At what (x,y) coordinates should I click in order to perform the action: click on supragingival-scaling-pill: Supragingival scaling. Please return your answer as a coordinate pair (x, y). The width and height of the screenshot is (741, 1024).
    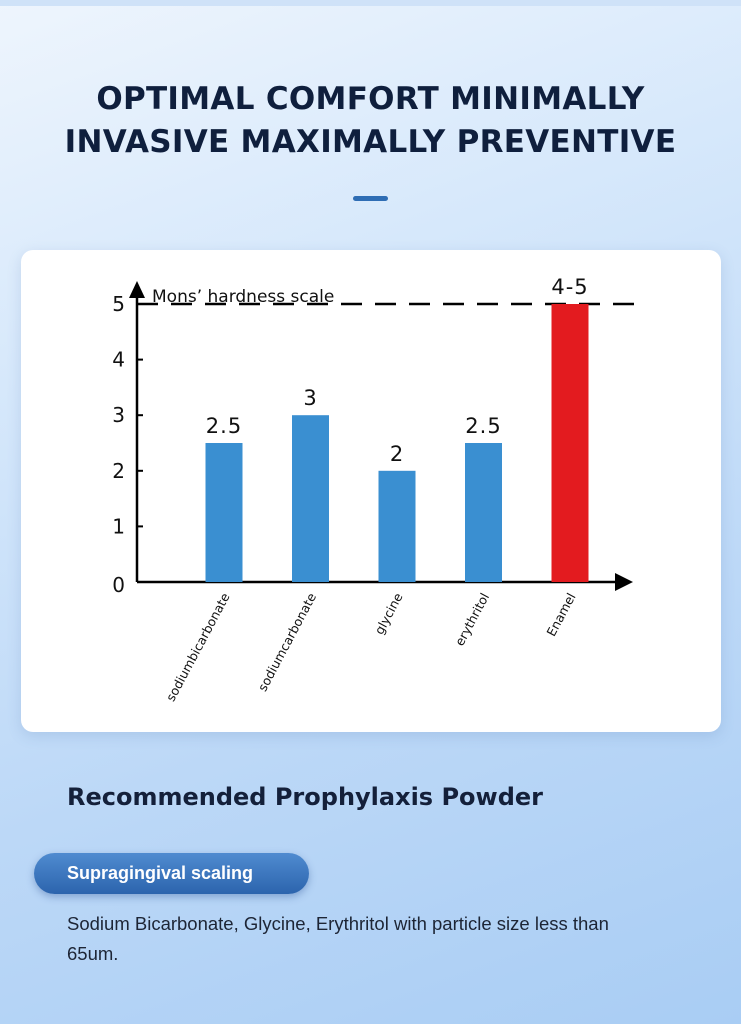
    Looking at the image, I should click on (171, 873).